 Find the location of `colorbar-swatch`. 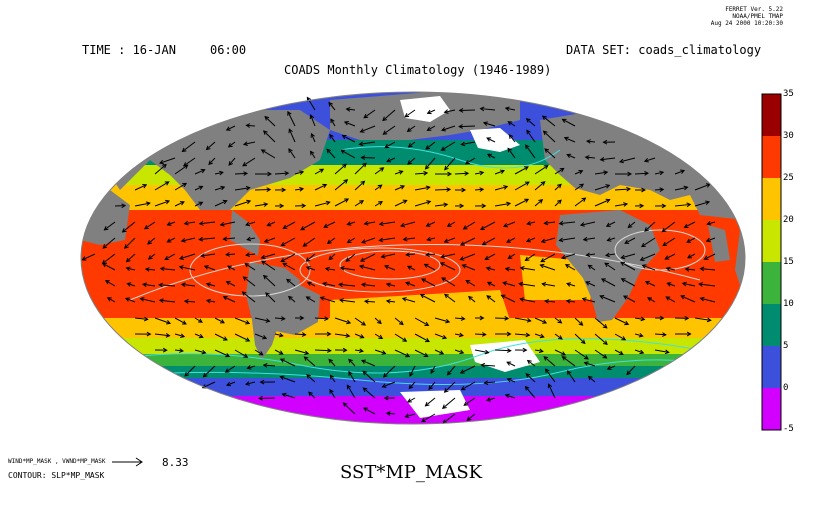

colorbar-swatch is located at coordinates (771, 115).